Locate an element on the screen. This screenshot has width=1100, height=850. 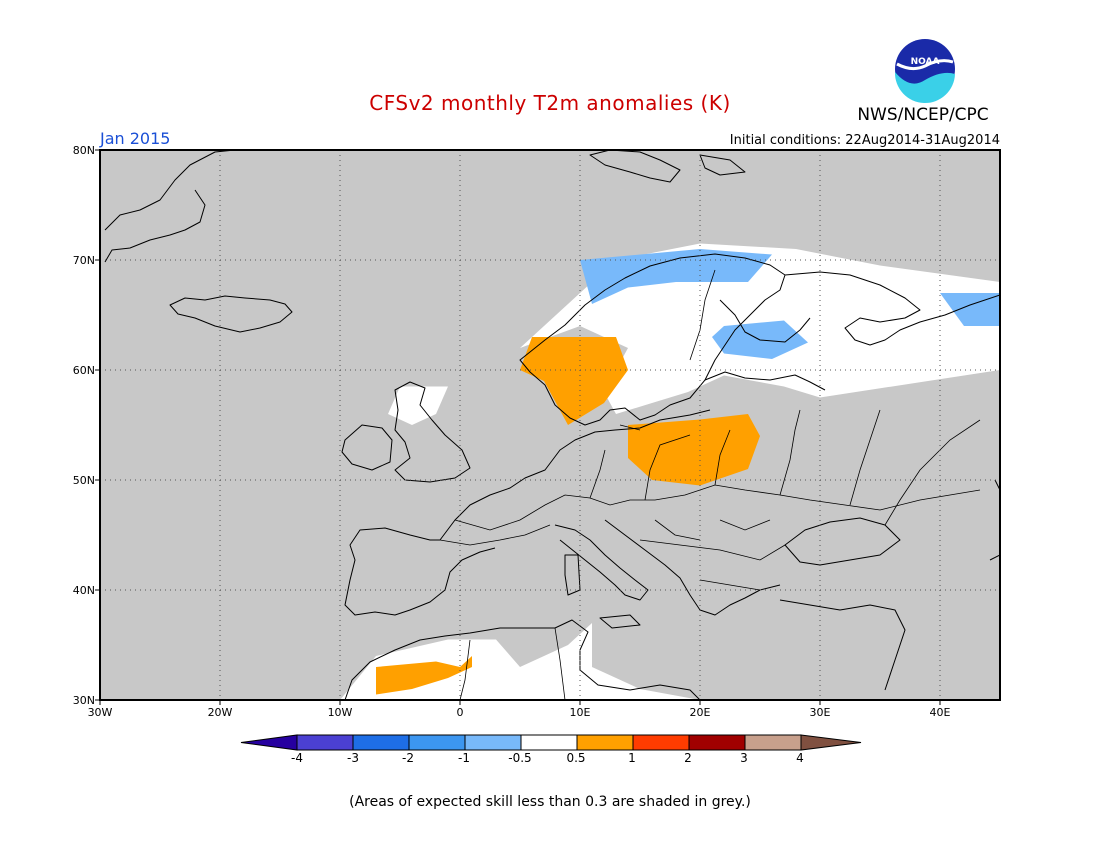
figure-title: CFSv2 monthly T2m anomalies (K) is located at coordinates (550, 103).